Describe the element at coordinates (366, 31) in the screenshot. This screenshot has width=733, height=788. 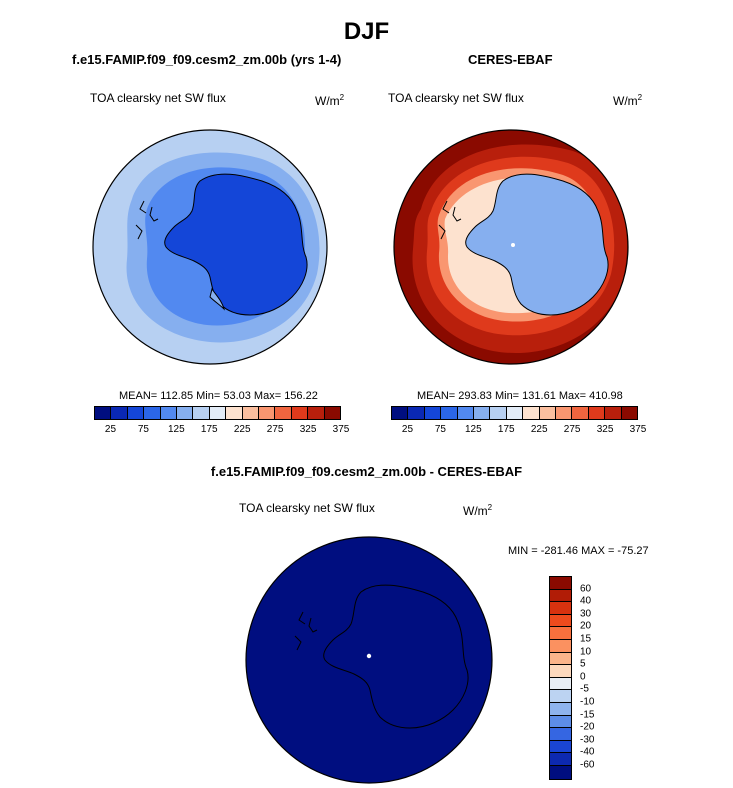
I see `figure-title: DJF` at that location.